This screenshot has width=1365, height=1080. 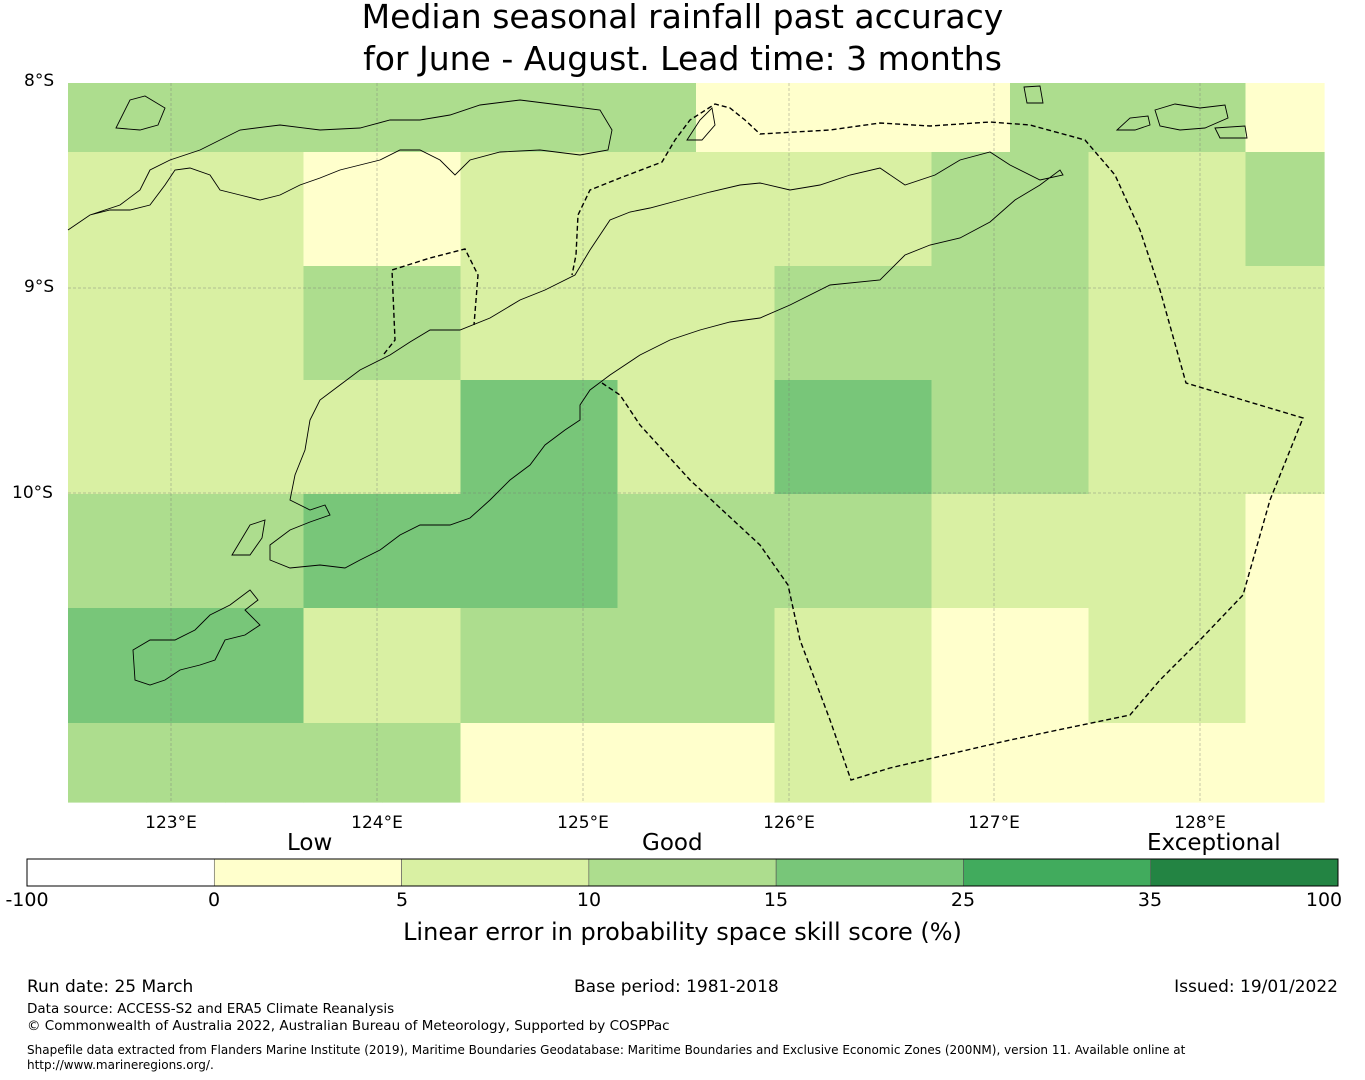 What do you see at coordinates (672, 843) in the screenshot?
I see `colorbar-category-good: Good` at bounding box center [672, 843].